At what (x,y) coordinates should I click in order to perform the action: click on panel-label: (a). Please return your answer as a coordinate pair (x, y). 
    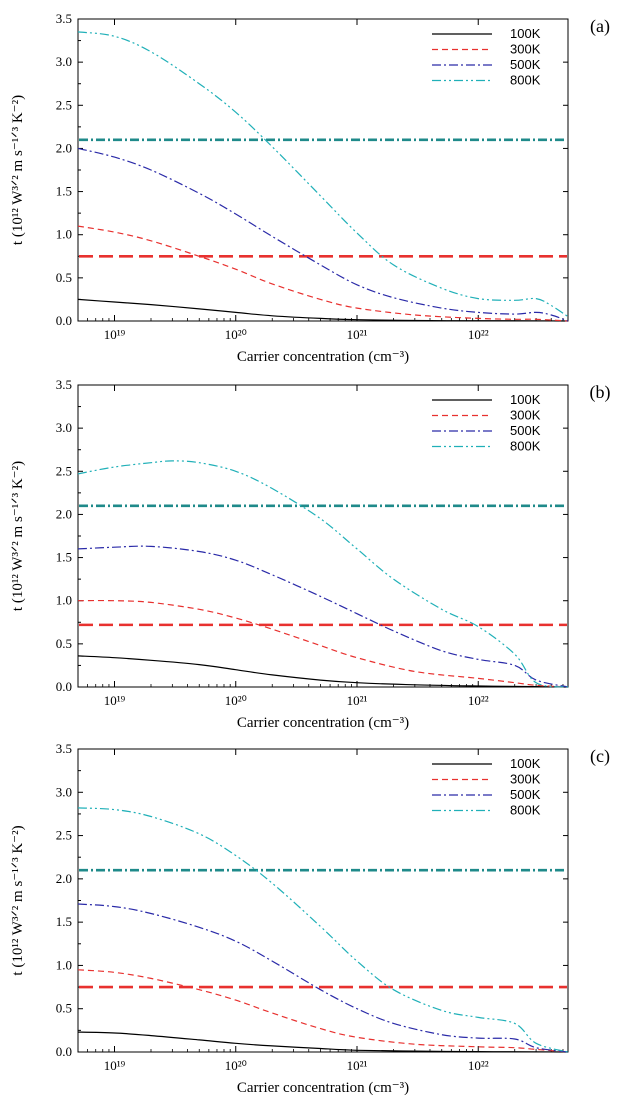
    Looking at the image, I should click on (600, 26).